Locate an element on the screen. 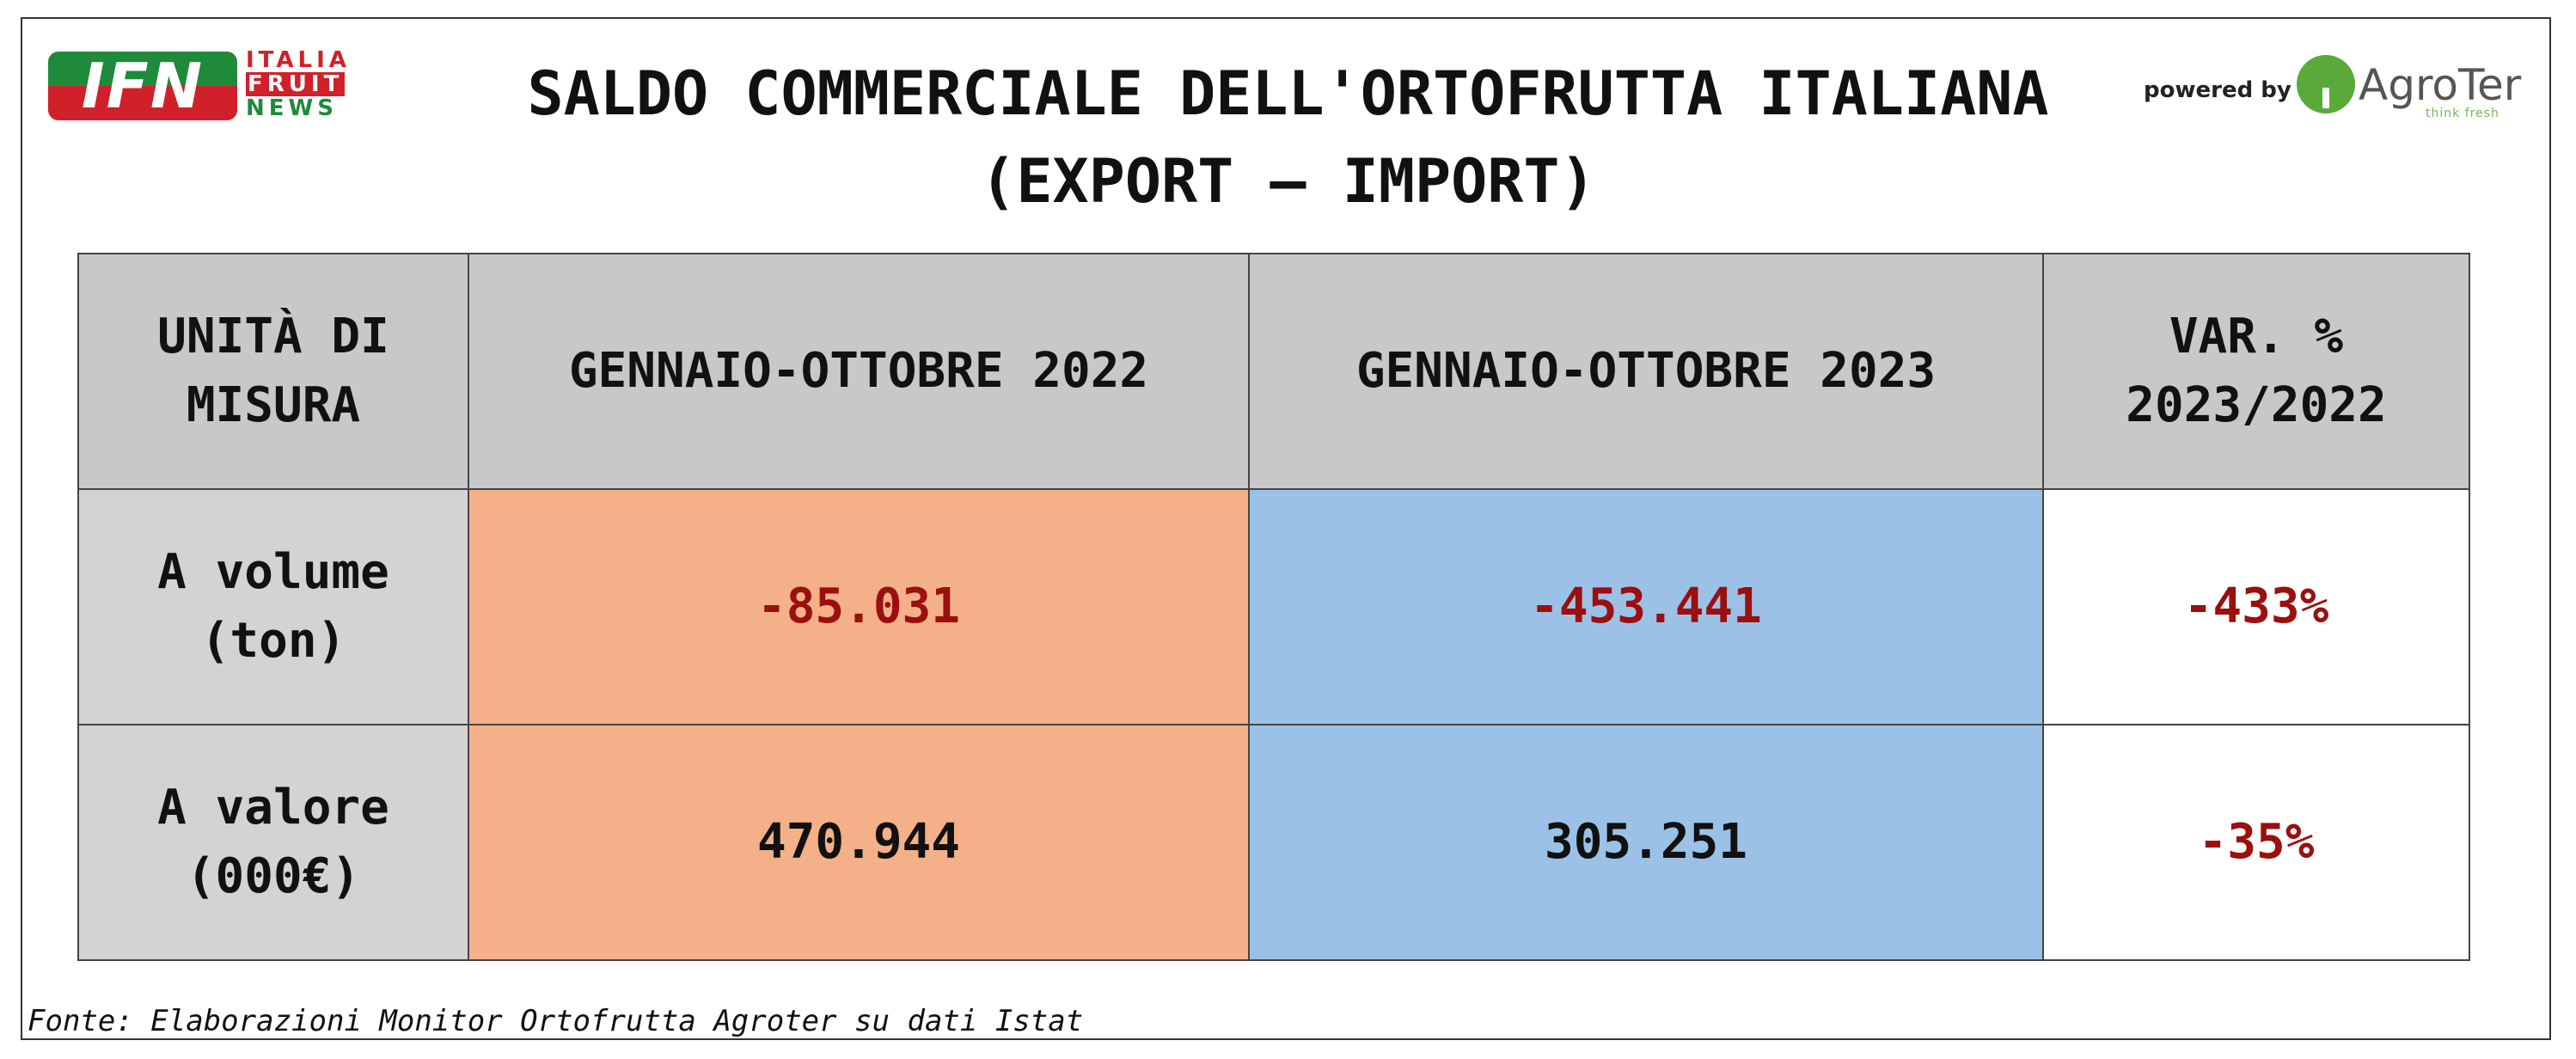 The height and width of the screenshot is (1059, 2576). header-variation: VAR. % 2023/2022 is located at coordinates (2256, 371).